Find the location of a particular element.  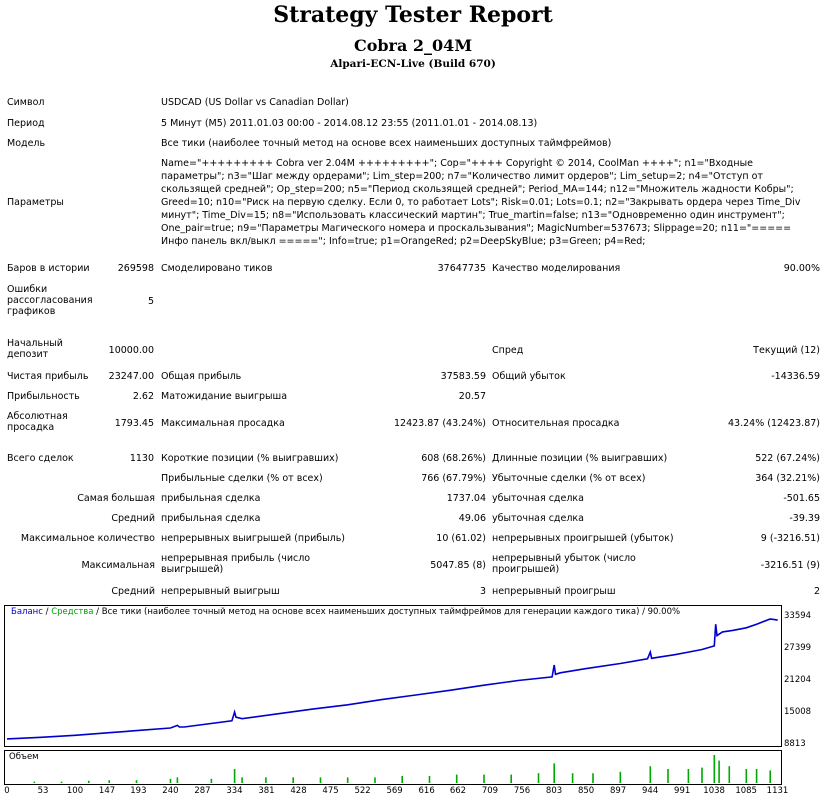

bars-value: 269598 is located at coordinates (135, 268).